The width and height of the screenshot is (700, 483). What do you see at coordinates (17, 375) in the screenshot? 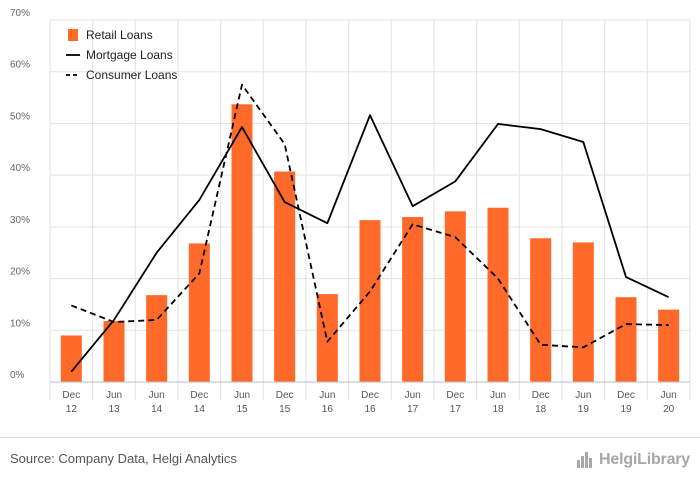
I see `y-tick-label: 0%` at bounding box center [17, 375].